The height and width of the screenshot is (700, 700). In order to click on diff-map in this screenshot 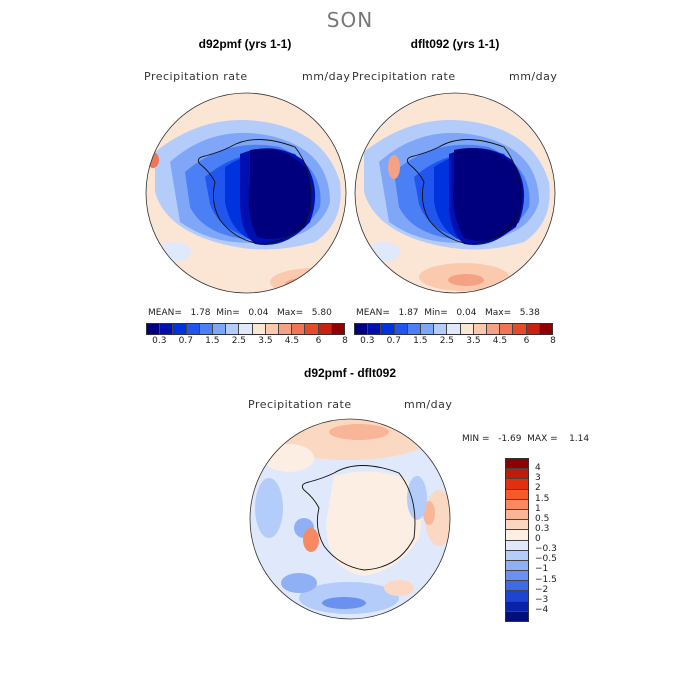, I will do `click(350, 519)`.